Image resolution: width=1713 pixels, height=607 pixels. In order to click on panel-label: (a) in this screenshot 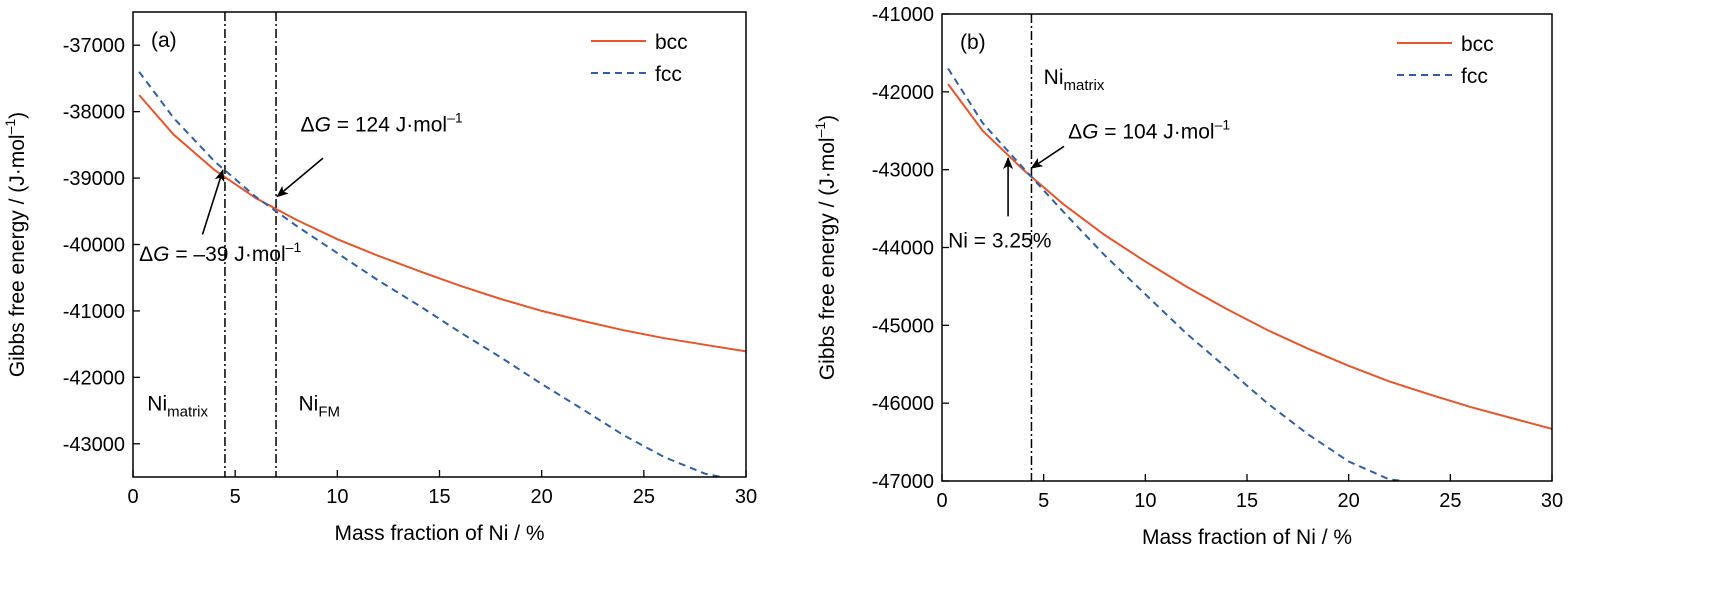, I will do `click(164, 40)`.